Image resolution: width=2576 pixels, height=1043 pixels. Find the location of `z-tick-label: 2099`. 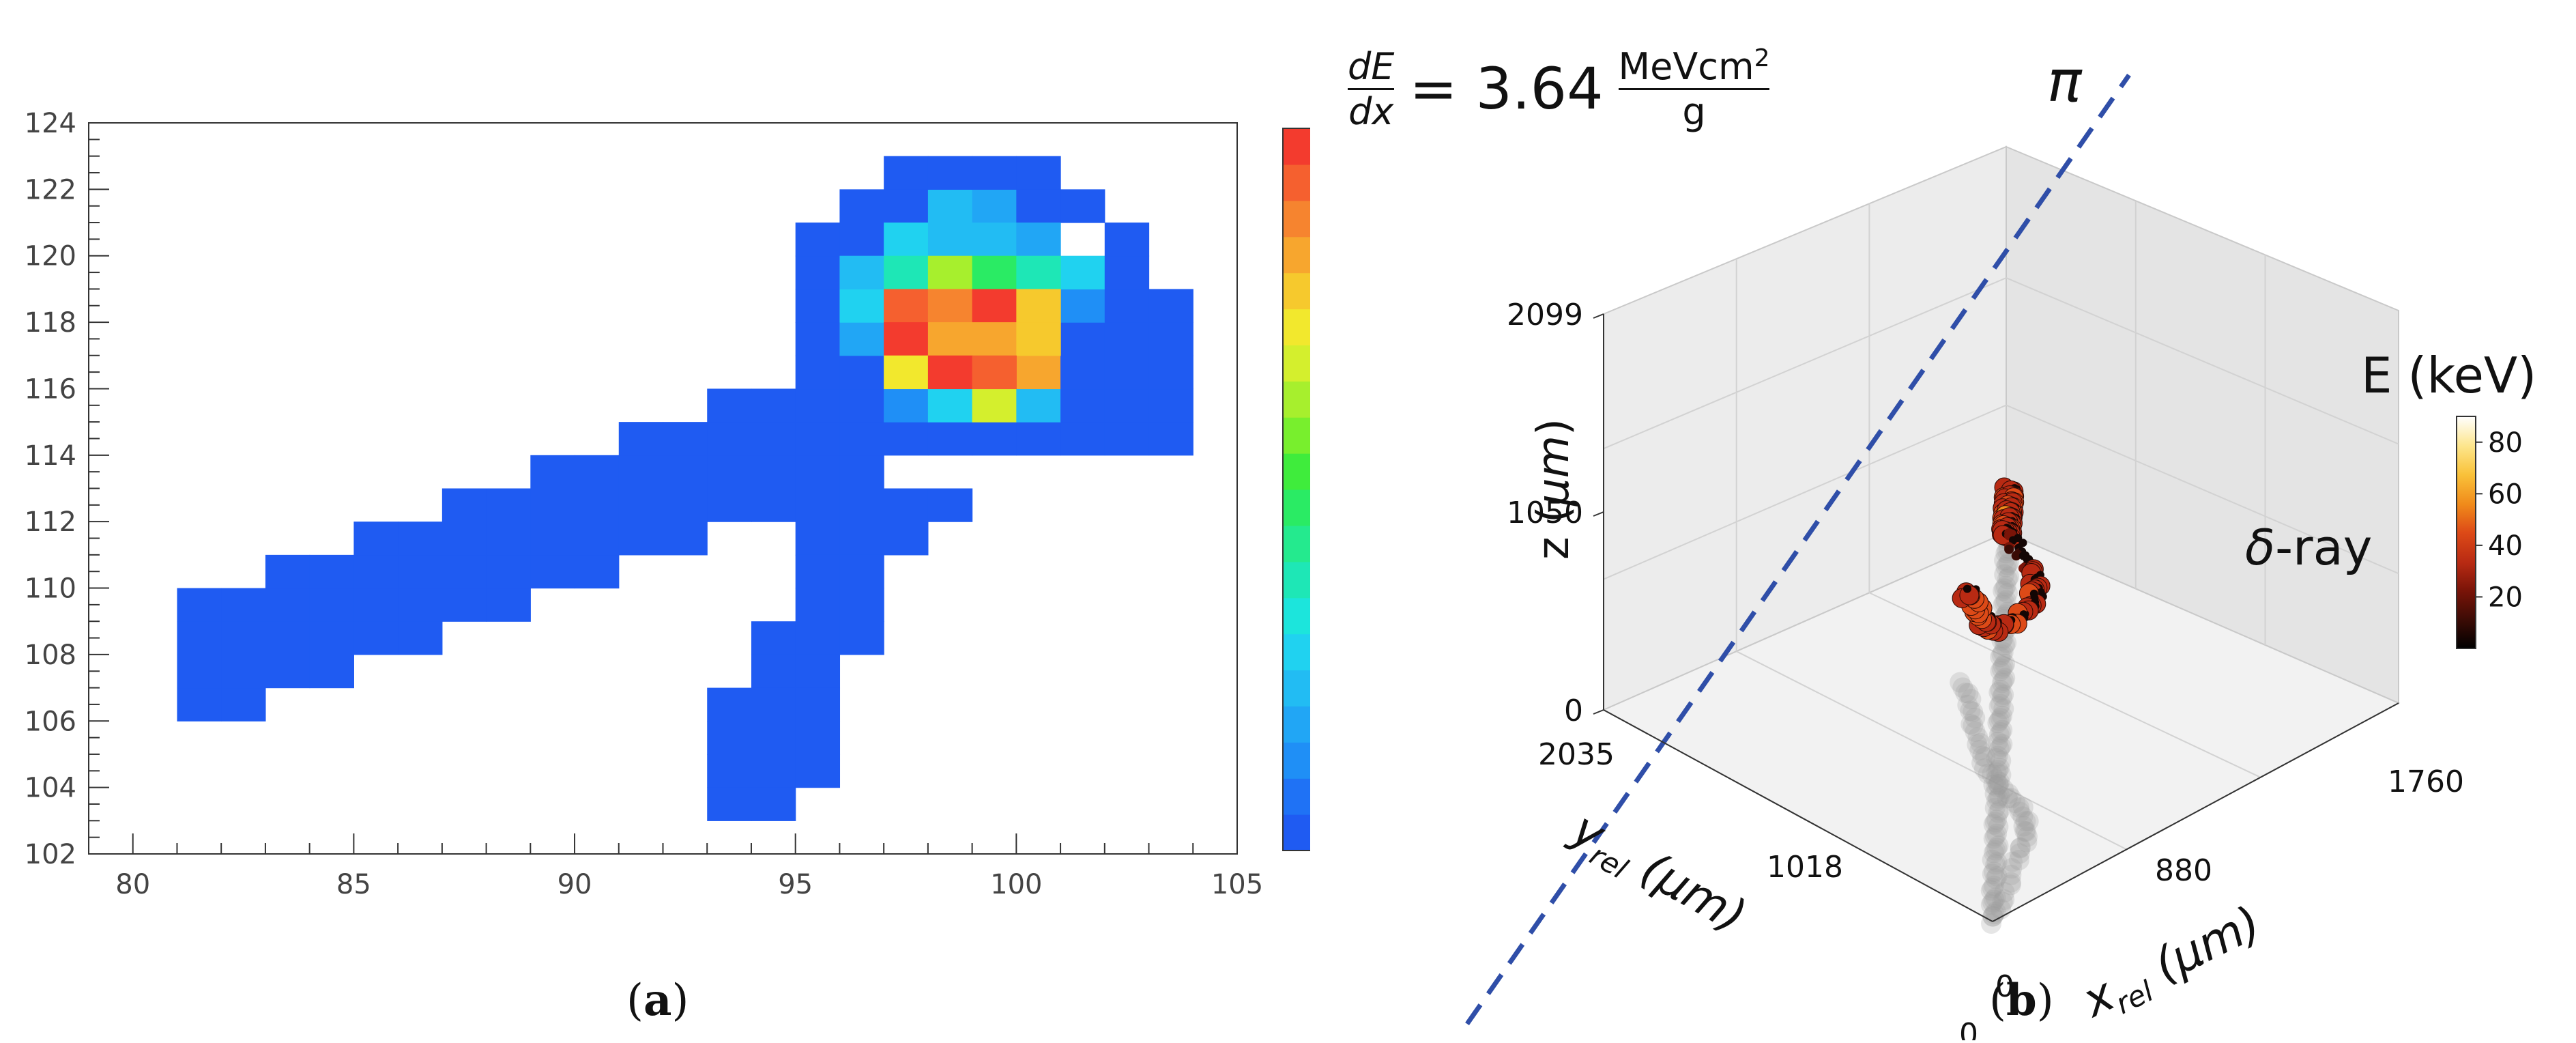

z-tick-label: 2099 is located at coordinates (1545, 315).